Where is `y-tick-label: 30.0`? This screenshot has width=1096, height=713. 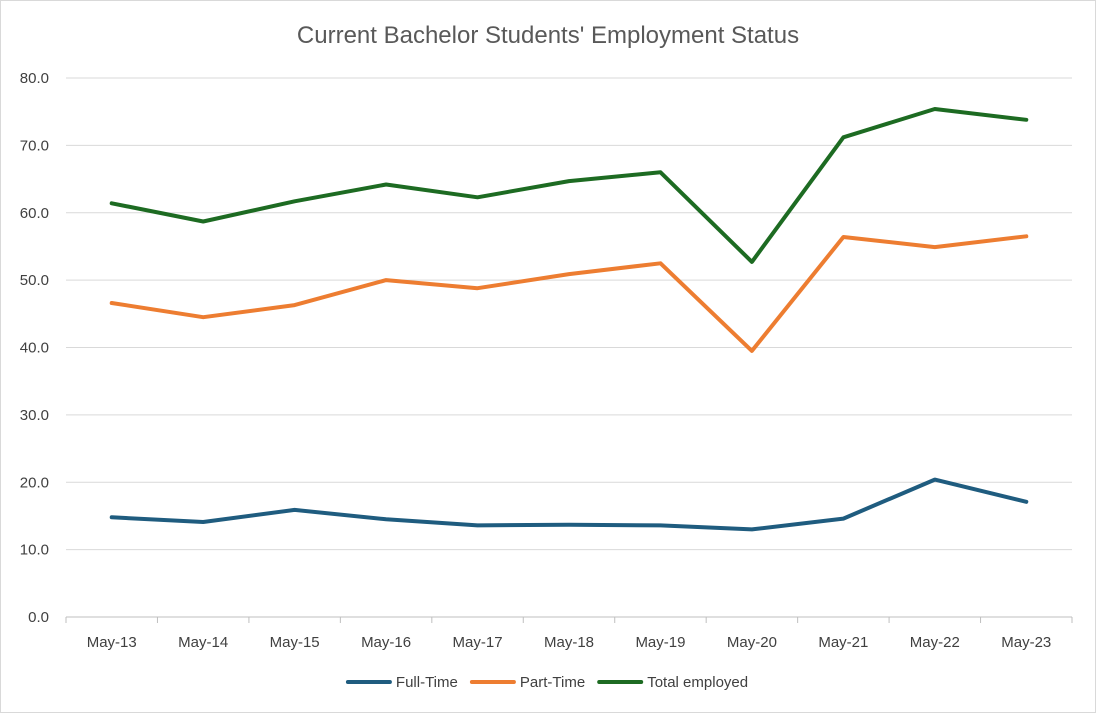
y-tick-label: 30.0 is located at coordinates (34, 415).